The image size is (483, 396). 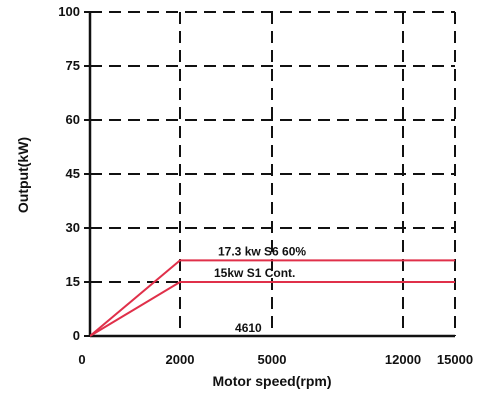 What do you see at coordinates (73, 281) in the screenshot?
I see `y-tick-label-15: 15` at bounding box center [73, 281].